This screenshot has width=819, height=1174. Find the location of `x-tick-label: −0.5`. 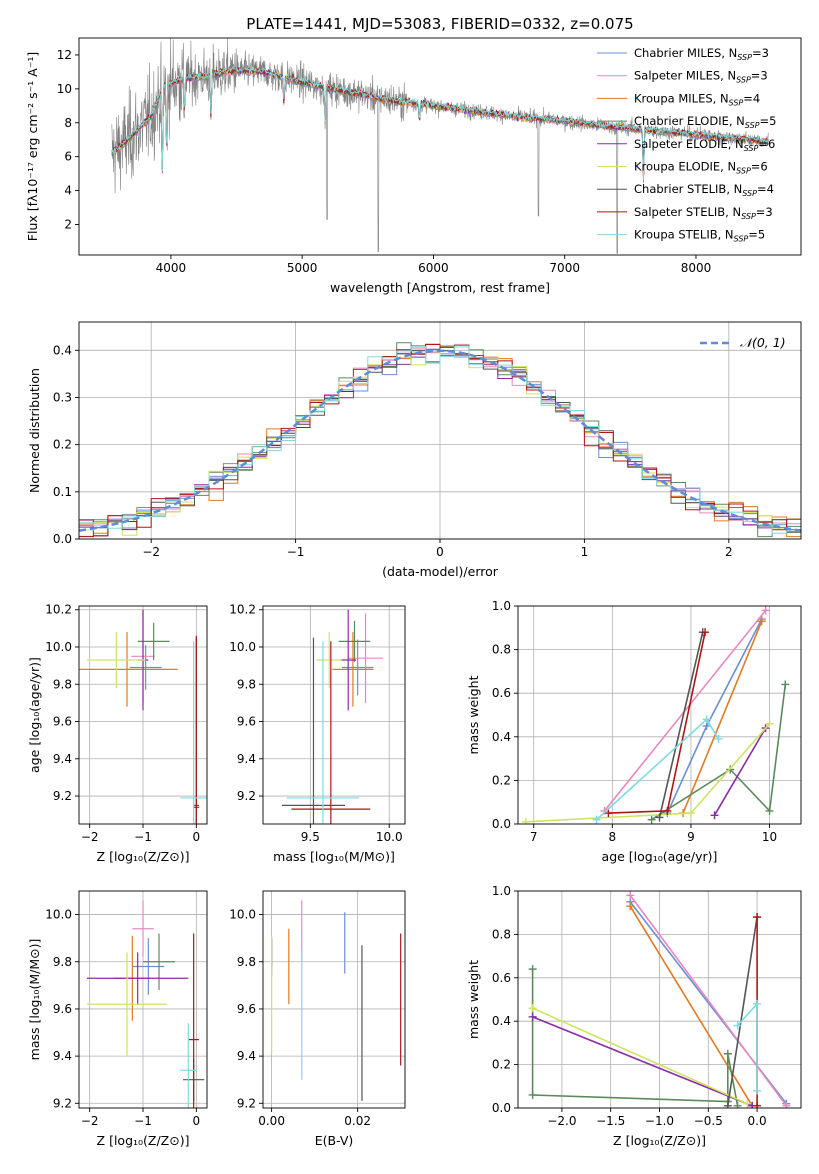

x-tick-label: −0.5 is located at coordinates (708, 1121).